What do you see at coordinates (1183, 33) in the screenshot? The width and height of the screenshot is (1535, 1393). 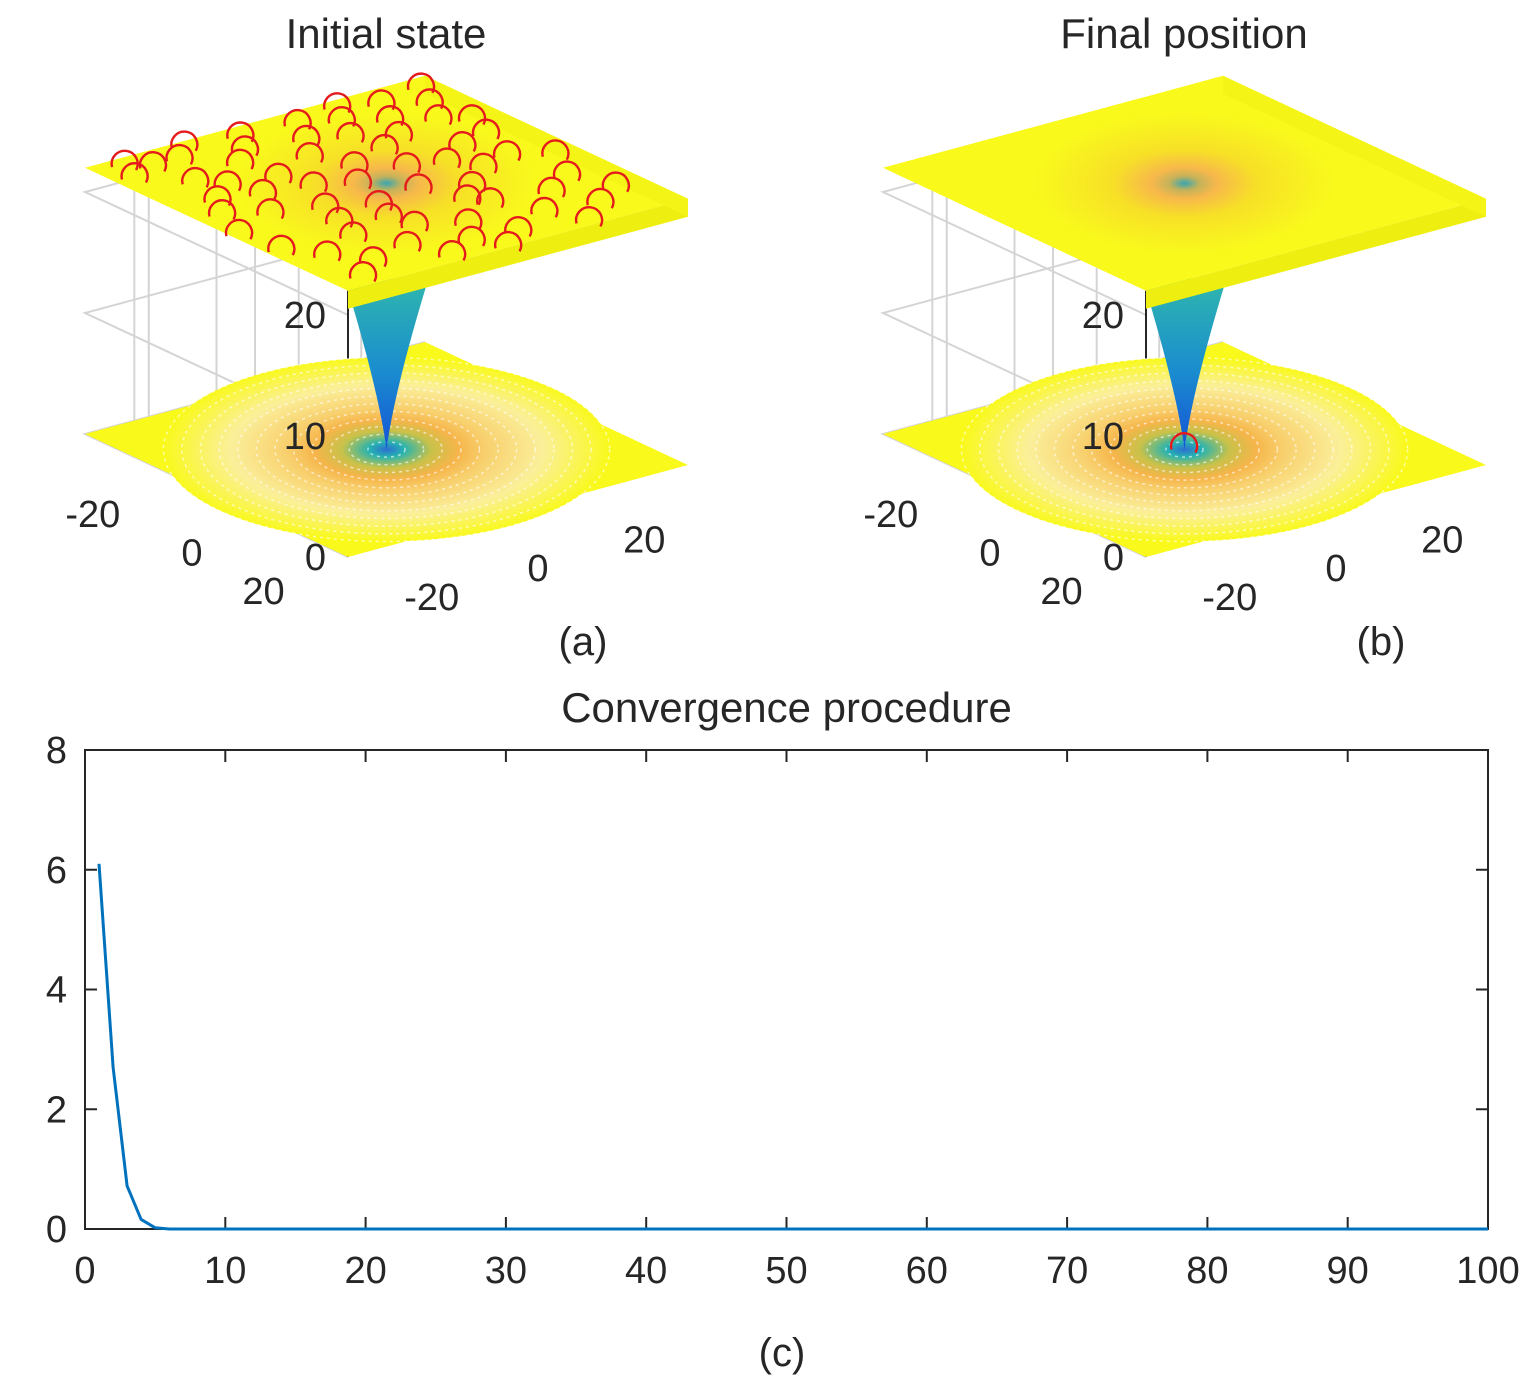 I see `title-b: Final position` at bounding box center [1183, 33].